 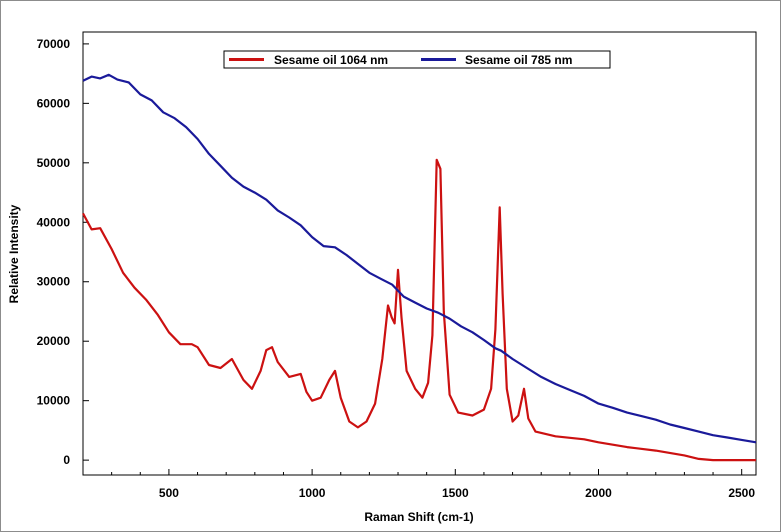 What do you see at coordinates (312, 493) in the screenshot?
I see `x-tick-label: 1000` at bounding box center [312, 493].